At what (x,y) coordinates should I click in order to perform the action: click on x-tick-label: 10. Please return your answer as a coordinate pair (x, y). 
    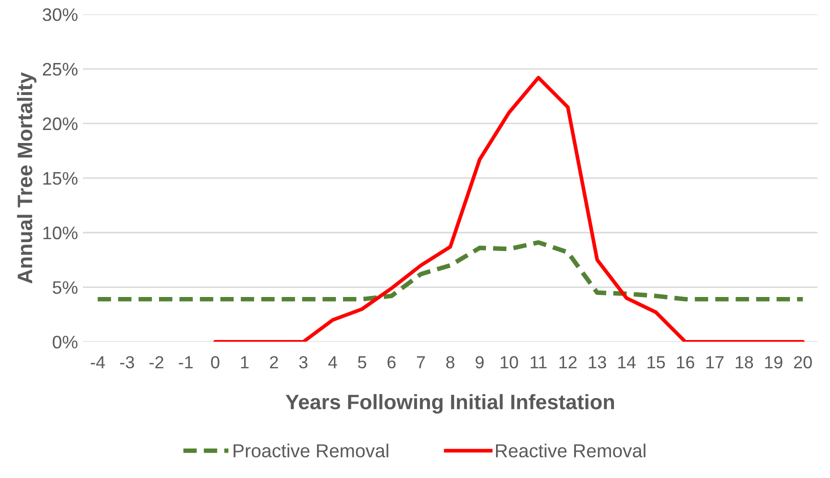
    Looking at the image, I should click on (509, 362).